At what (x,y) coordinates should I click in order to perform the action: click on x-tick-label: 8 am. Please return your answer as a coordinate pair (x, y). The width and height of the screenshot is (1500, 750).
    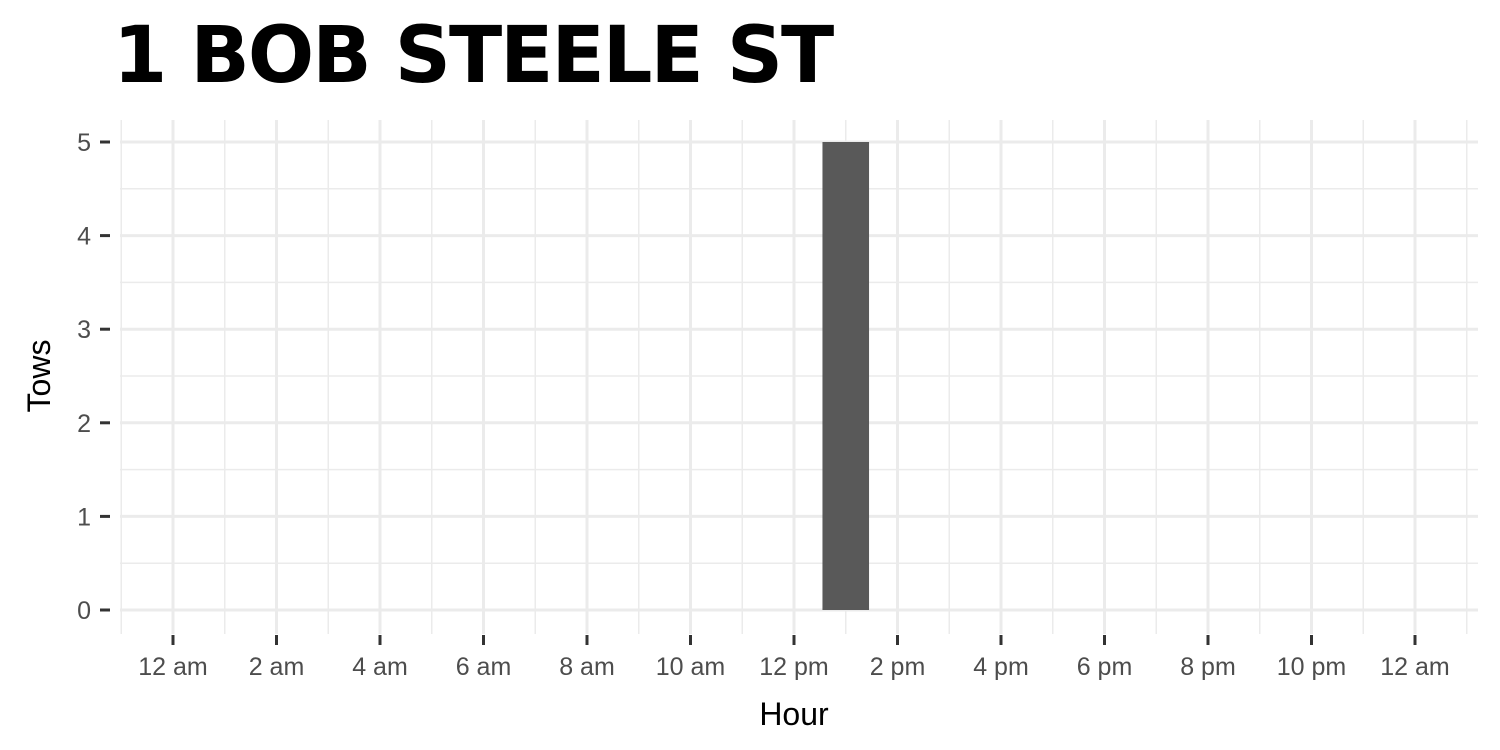
    Looking at the image, I should click on (587, 667).